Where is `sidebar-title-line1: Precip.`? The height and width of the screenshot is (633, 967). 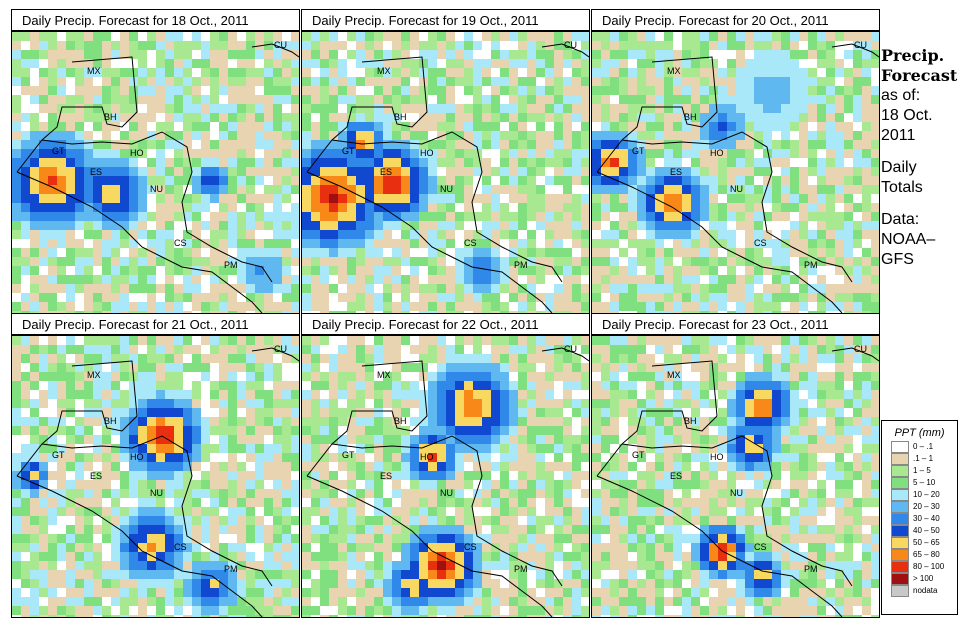 sidebar-title-line1: Precip. is located at coordinates (913, 55).